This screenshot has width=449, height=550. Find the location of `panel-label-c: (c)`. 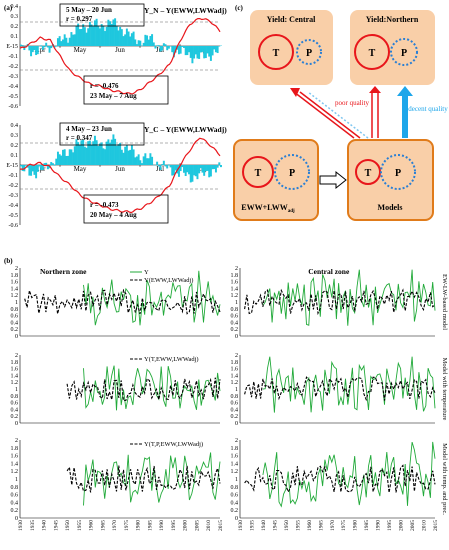

panel-label-c: (c) is located at coordinates (239, 8).